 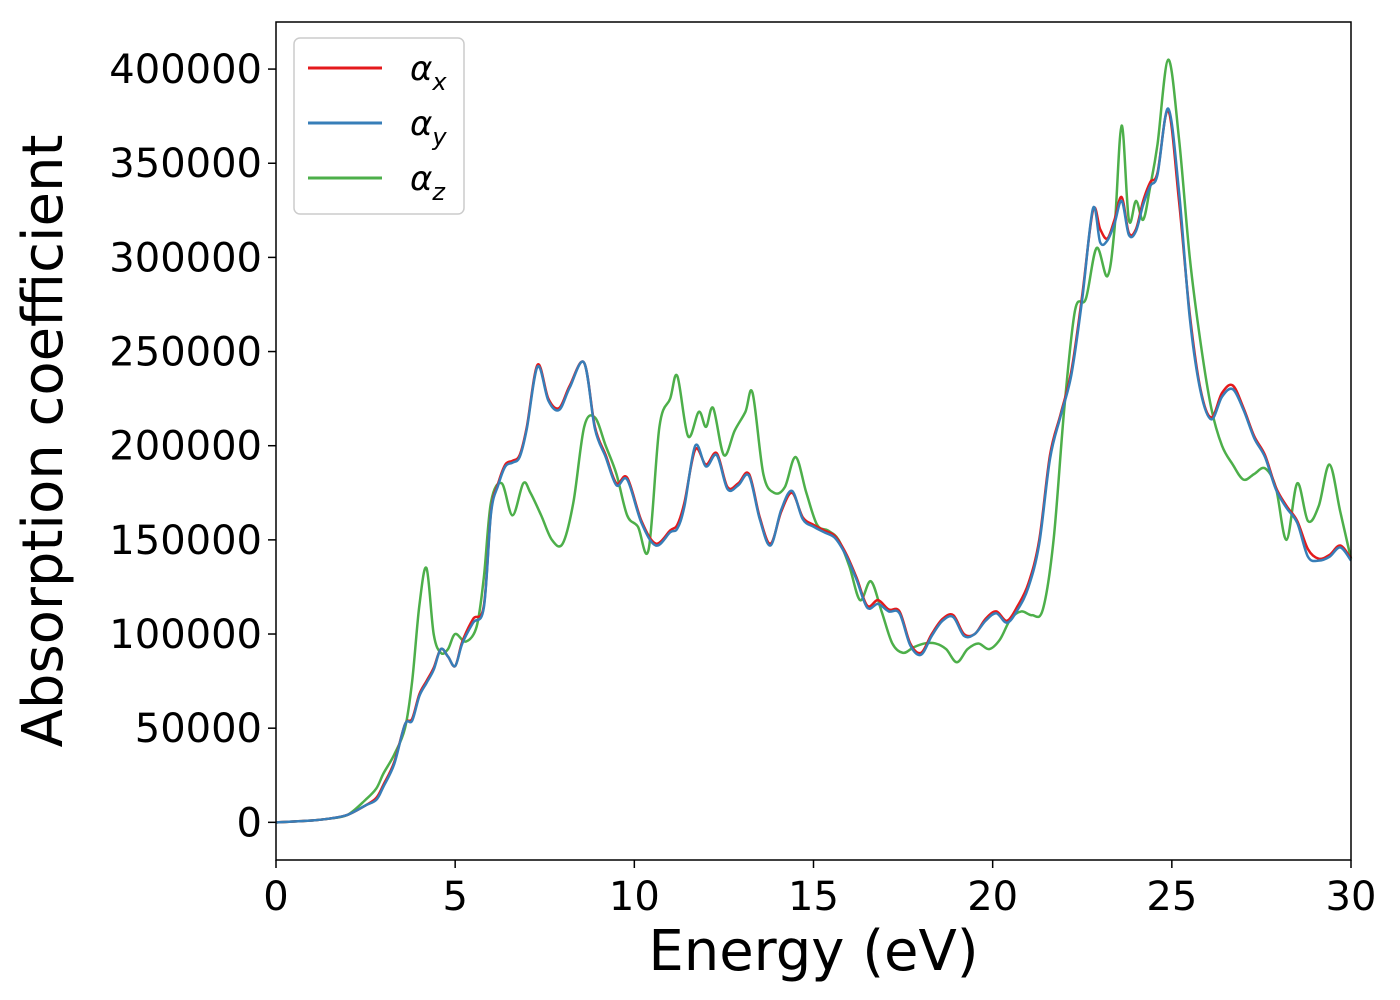 I want to click on x-axis: 0 5 10 15 20 25 30, so click(x=819, y=890).